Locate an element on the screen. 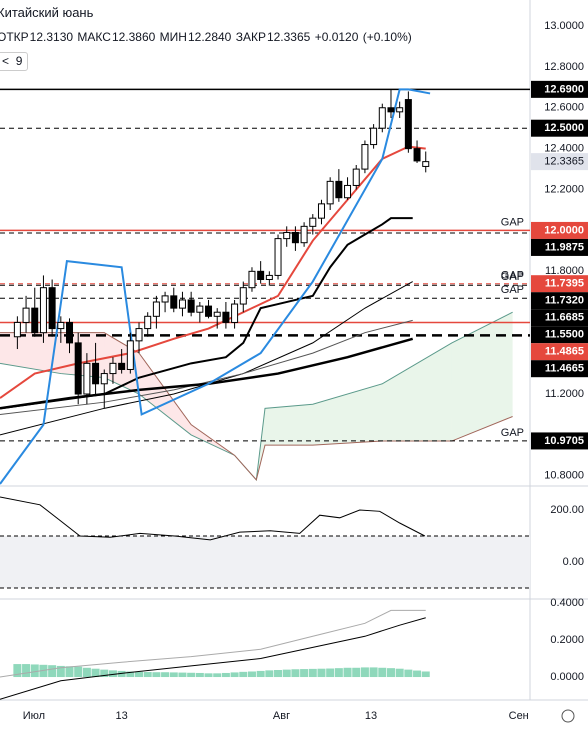 Image resolution: width=588 pixels, height=729 pixels. y-tick-label: 0.2000 is located at coordinates (567, 640).